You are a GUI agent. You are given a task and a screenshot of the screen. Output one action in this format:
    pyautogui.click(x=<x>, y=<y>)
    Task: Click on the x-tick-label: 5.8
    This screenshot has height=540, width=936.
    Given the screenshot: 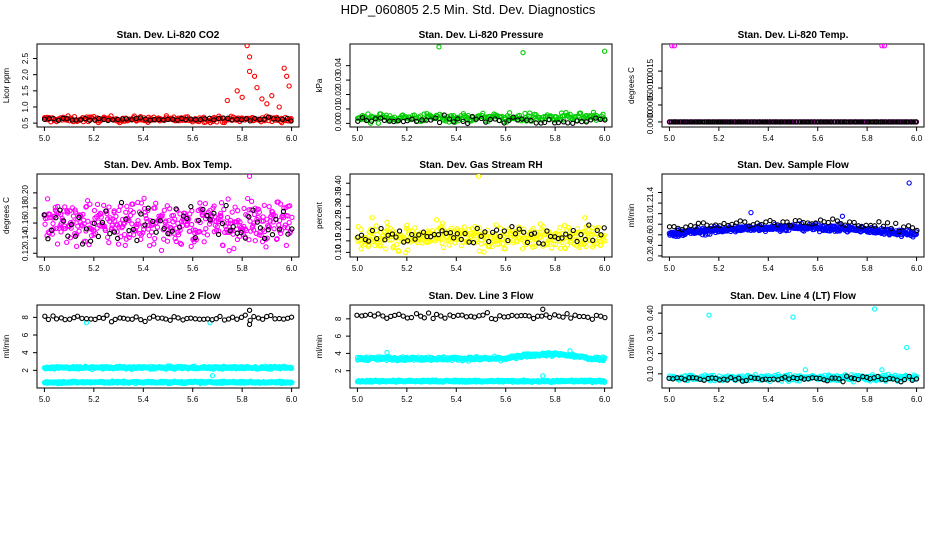 What is the action you would take?
    pyautogui.click(x=868, y=138)
    